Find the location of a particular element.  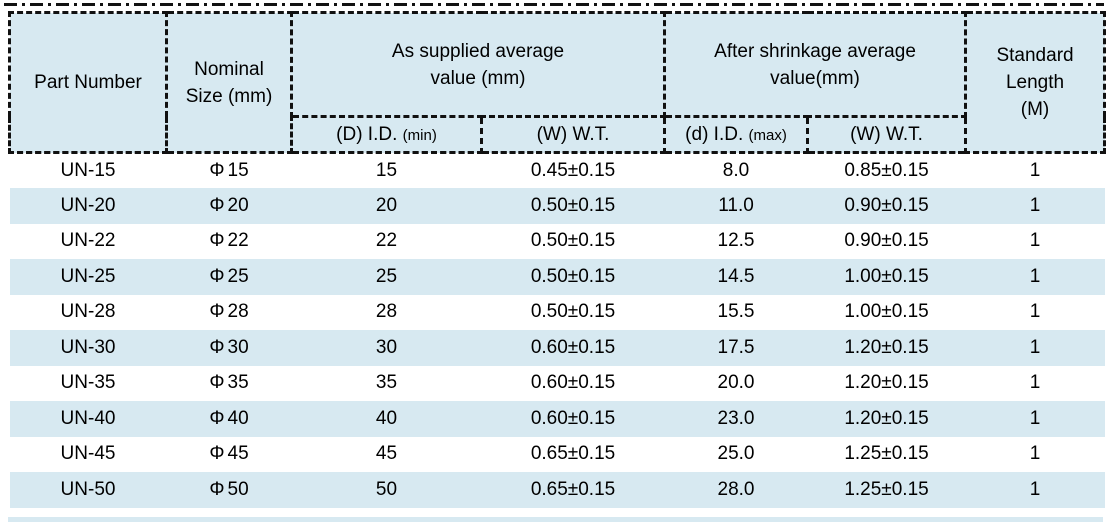

table-row: UN-22 Φ 22 22 0.50±0.15 12.5 0.90±0.15 1 is located at coordinates (557, 242).